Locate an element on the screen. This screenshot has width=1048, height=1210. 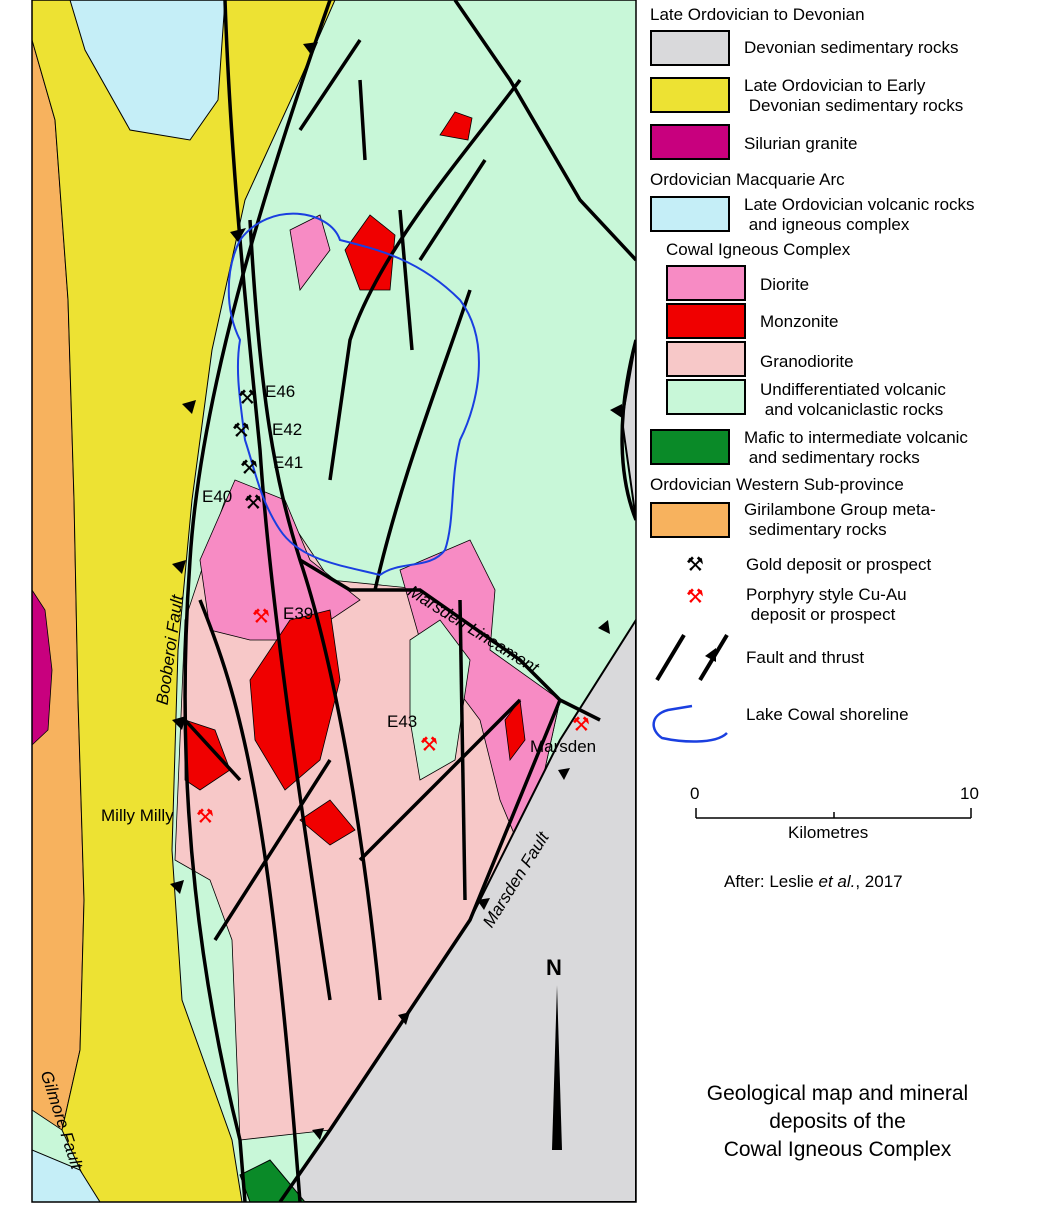
legend-swatch-undifferentiated-volcanic is located at coordinates (706, 397).